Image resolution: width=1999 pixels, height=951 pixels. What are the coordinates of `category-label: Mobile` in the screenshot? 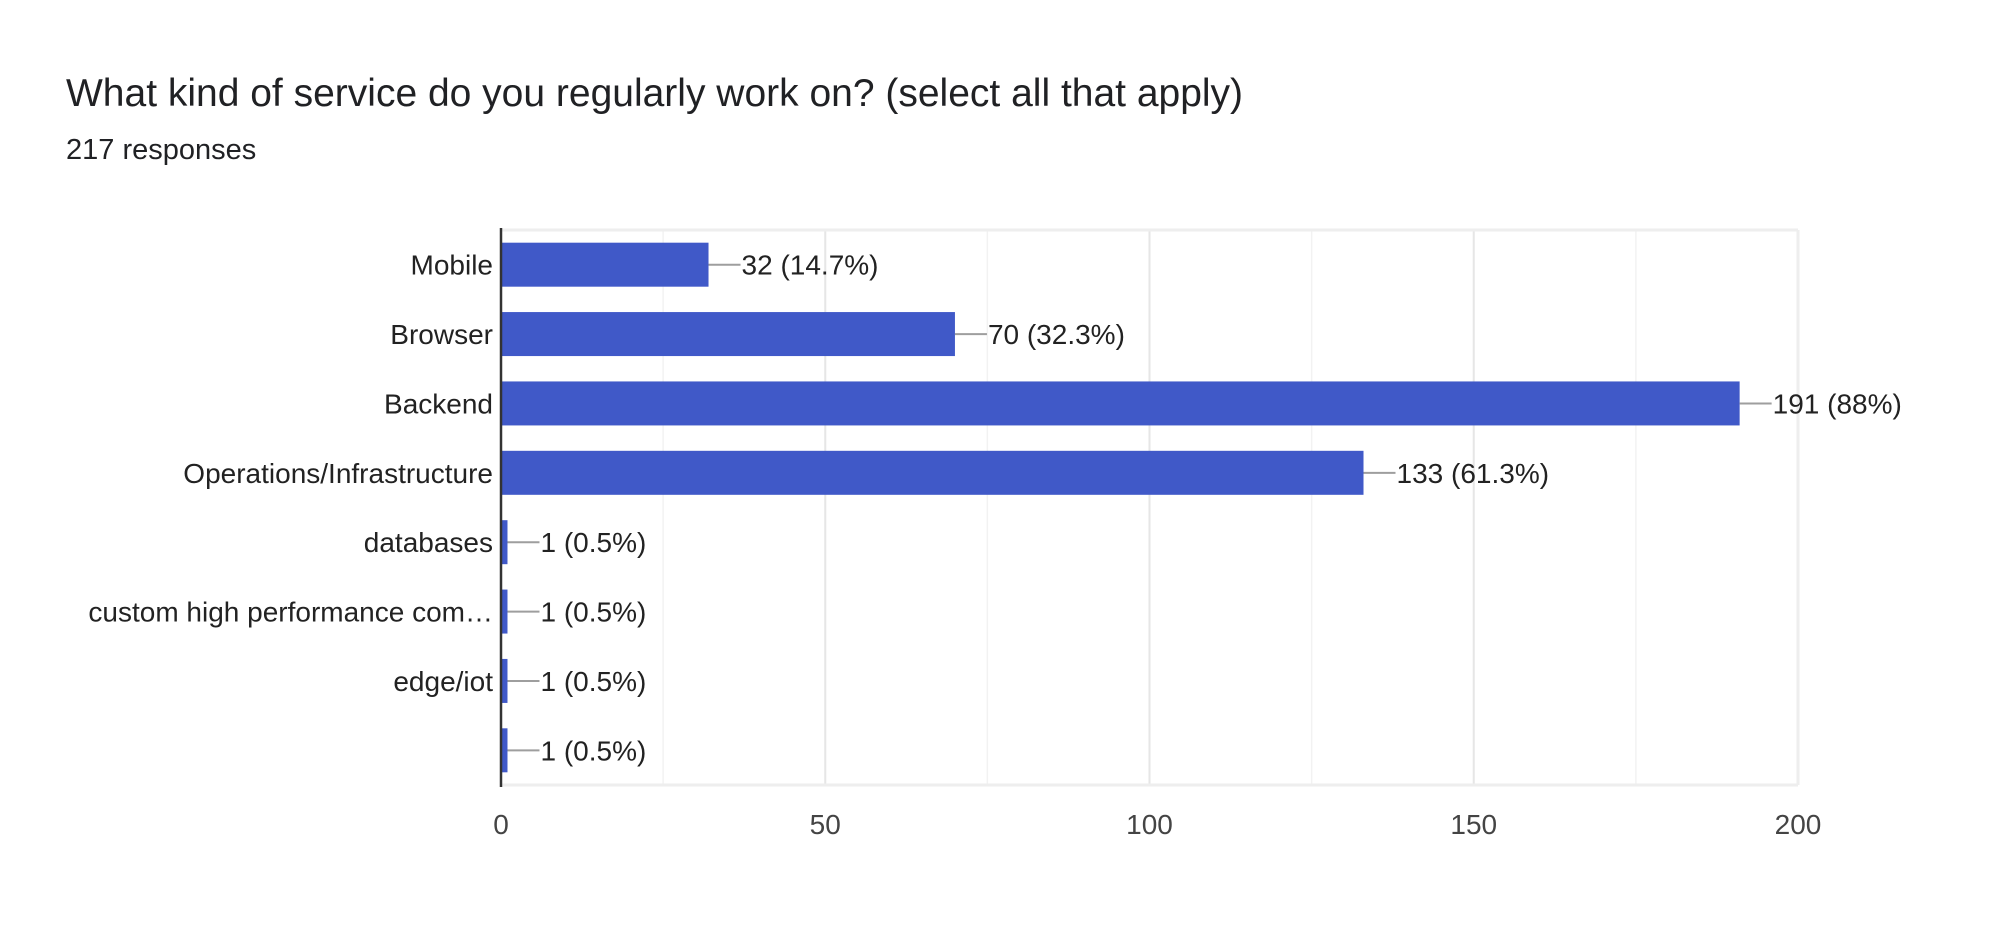 It's located at (452, 265).